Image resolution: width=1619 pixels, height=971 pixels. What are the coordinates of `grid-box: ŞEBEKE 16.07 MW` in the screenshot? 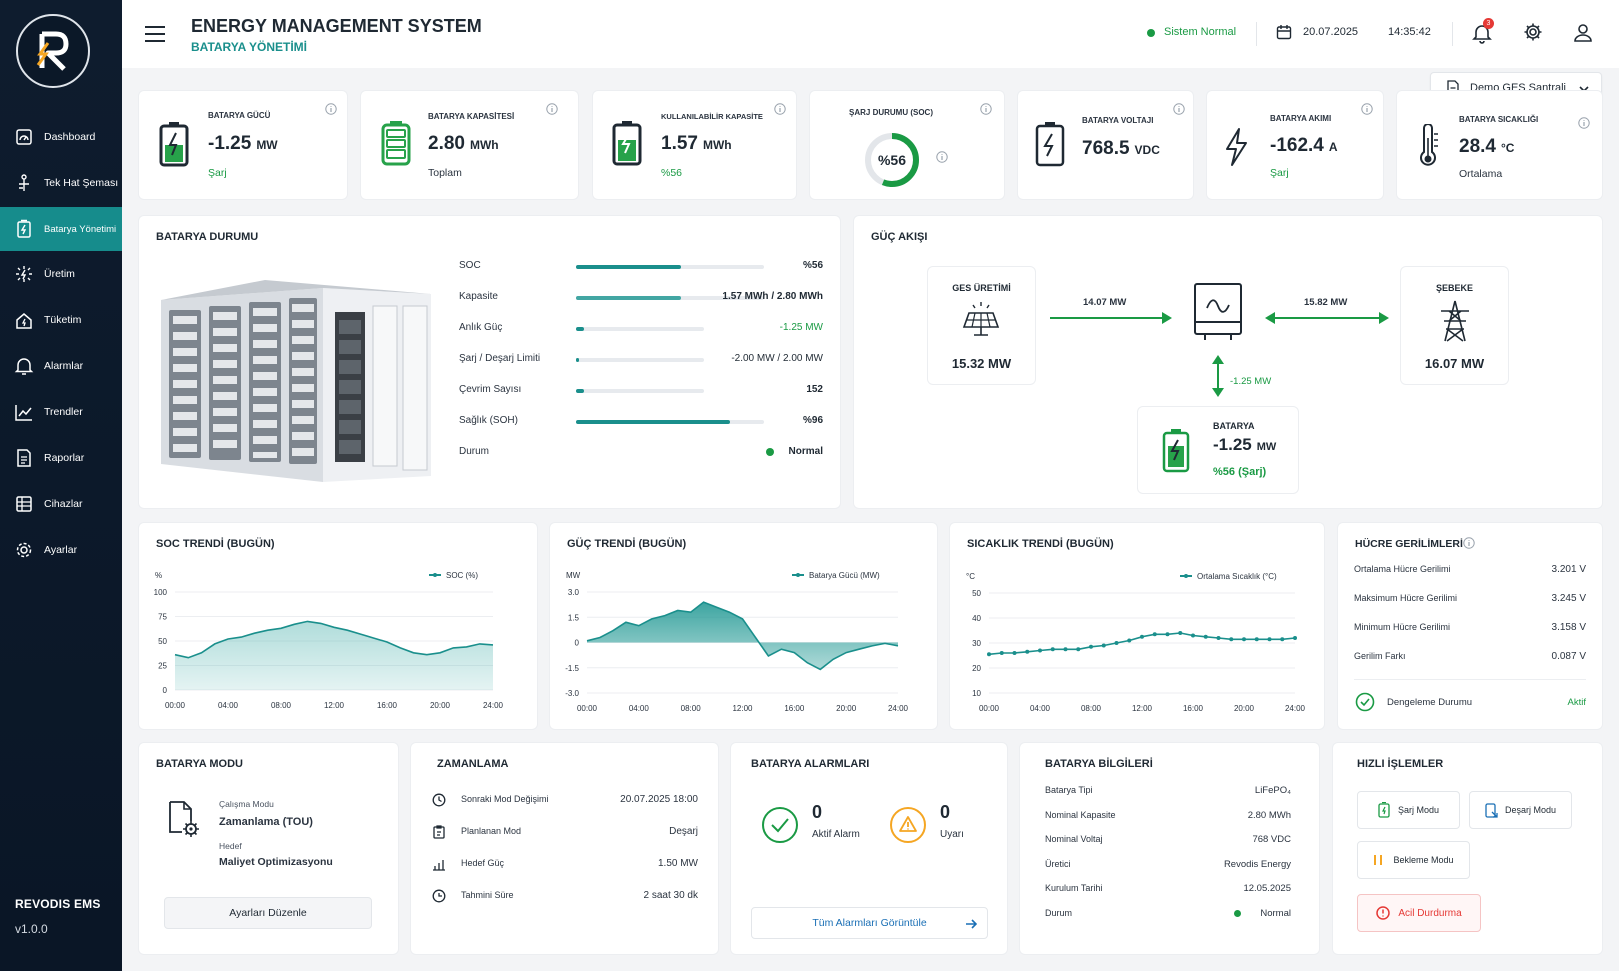 It's located at (1454, 325).